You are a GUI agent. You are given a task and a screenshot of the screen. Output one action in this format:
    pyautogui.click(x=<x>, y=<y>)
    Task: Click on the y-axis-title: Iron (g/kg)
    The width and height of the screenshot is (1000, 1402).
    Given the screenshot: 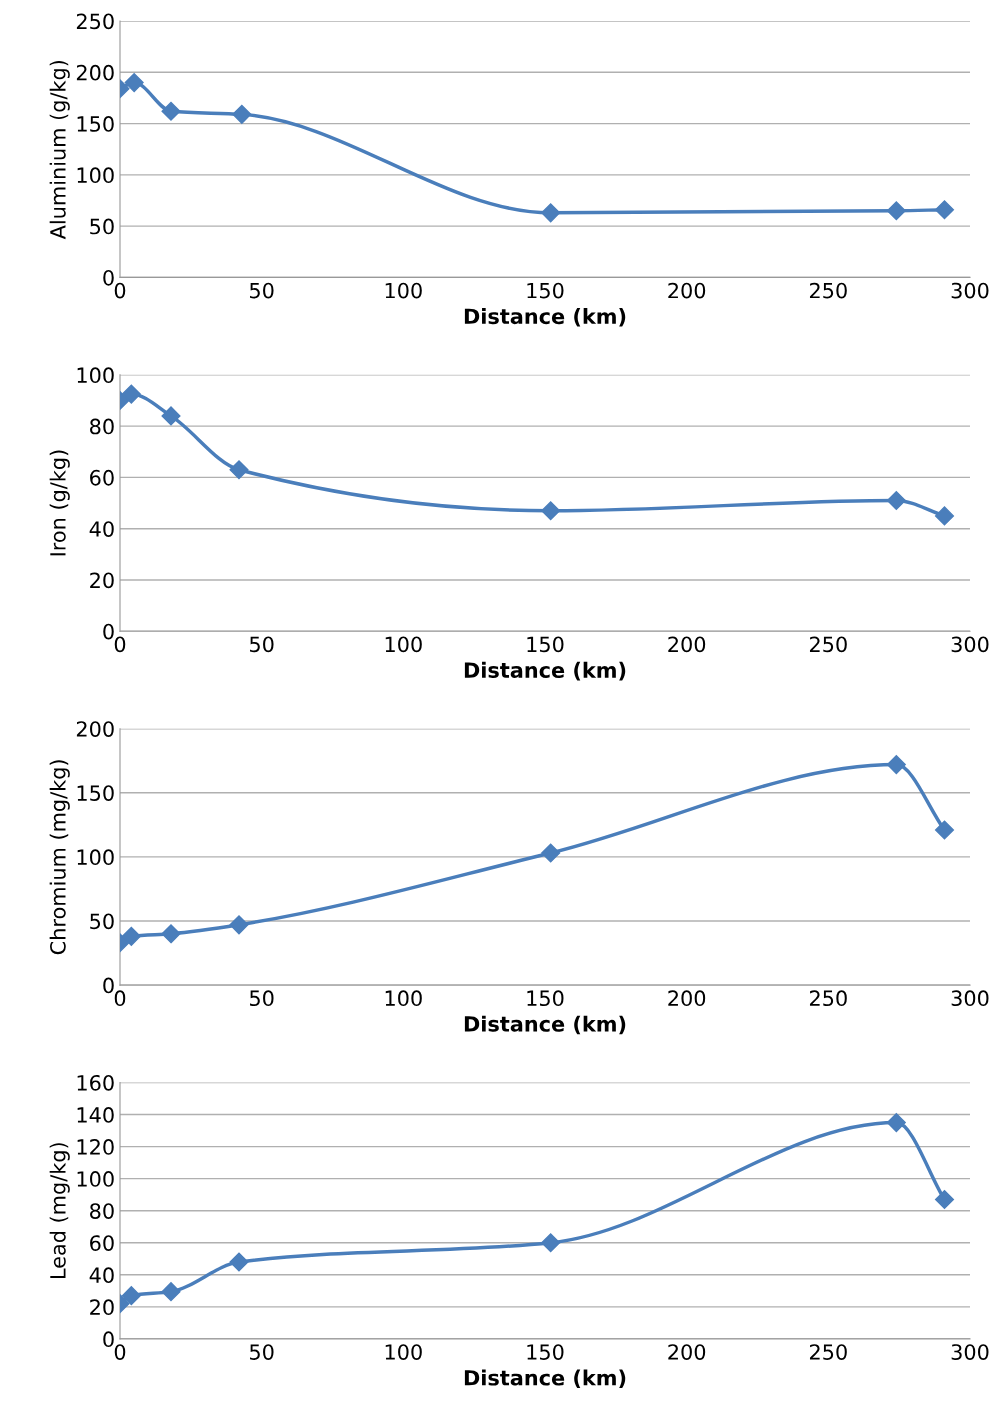 What is the action you would take?
    pyautogui.click(x=59, y=503)
    